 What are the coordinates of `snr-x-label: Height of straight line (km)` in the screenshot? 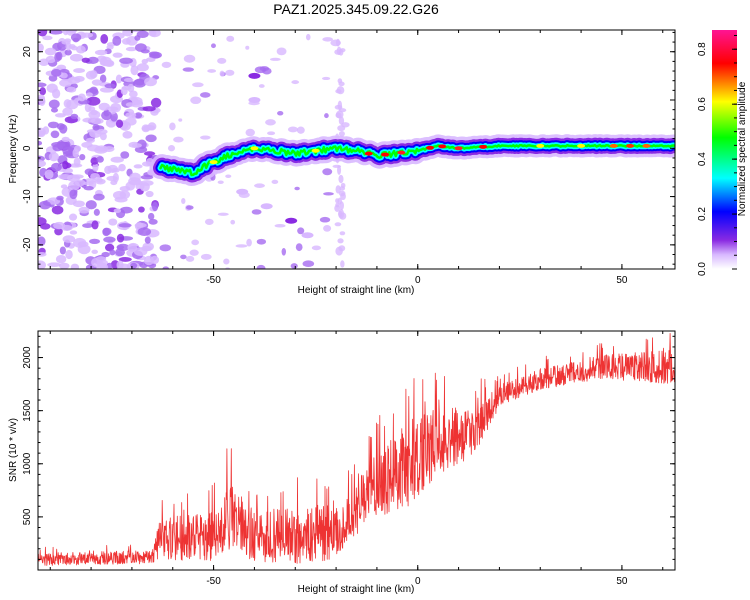 It's located at (356, 589).